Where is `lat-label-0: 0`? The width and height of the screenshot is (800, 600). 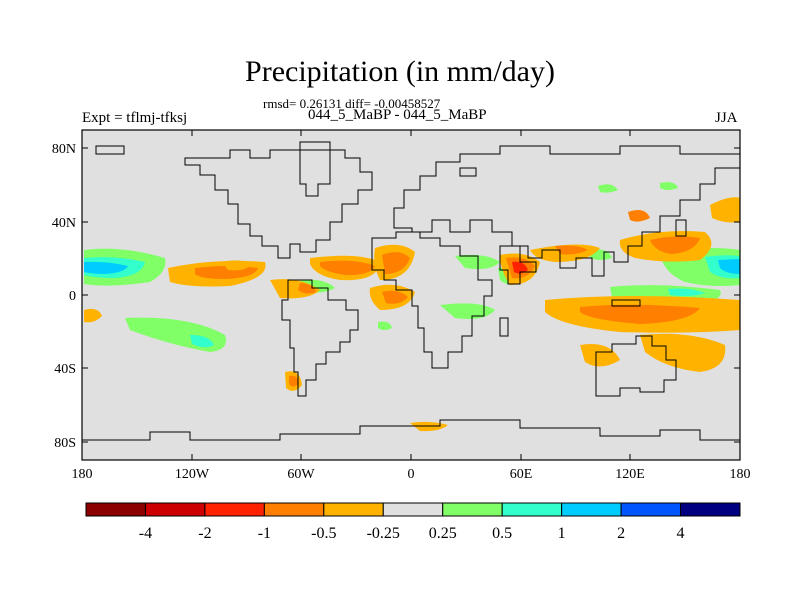 lat-label-0: 0 is located at coordinates (72, 296).